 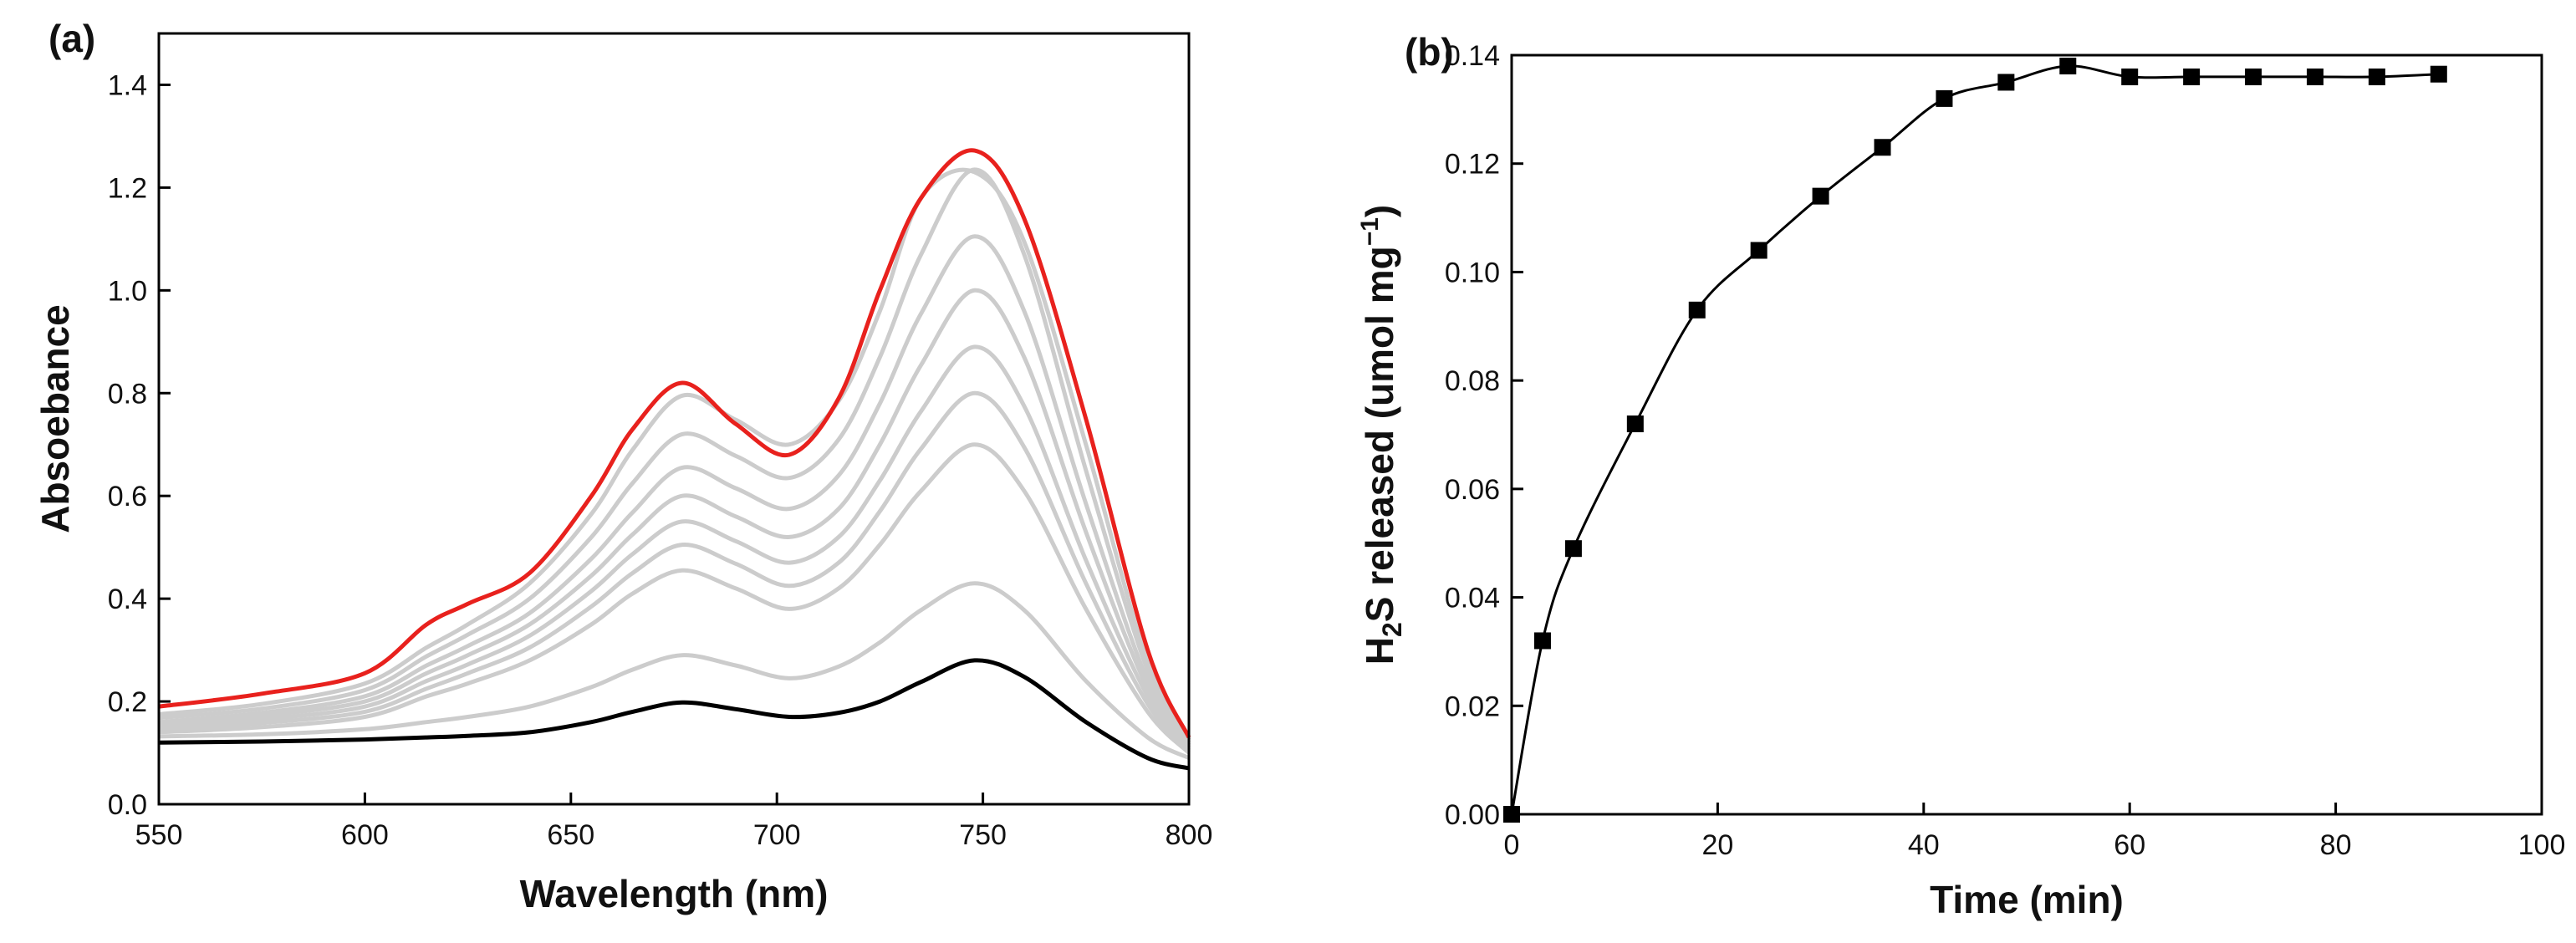 I want to click on x-tick-label: 550, so click(x=159, y=835).